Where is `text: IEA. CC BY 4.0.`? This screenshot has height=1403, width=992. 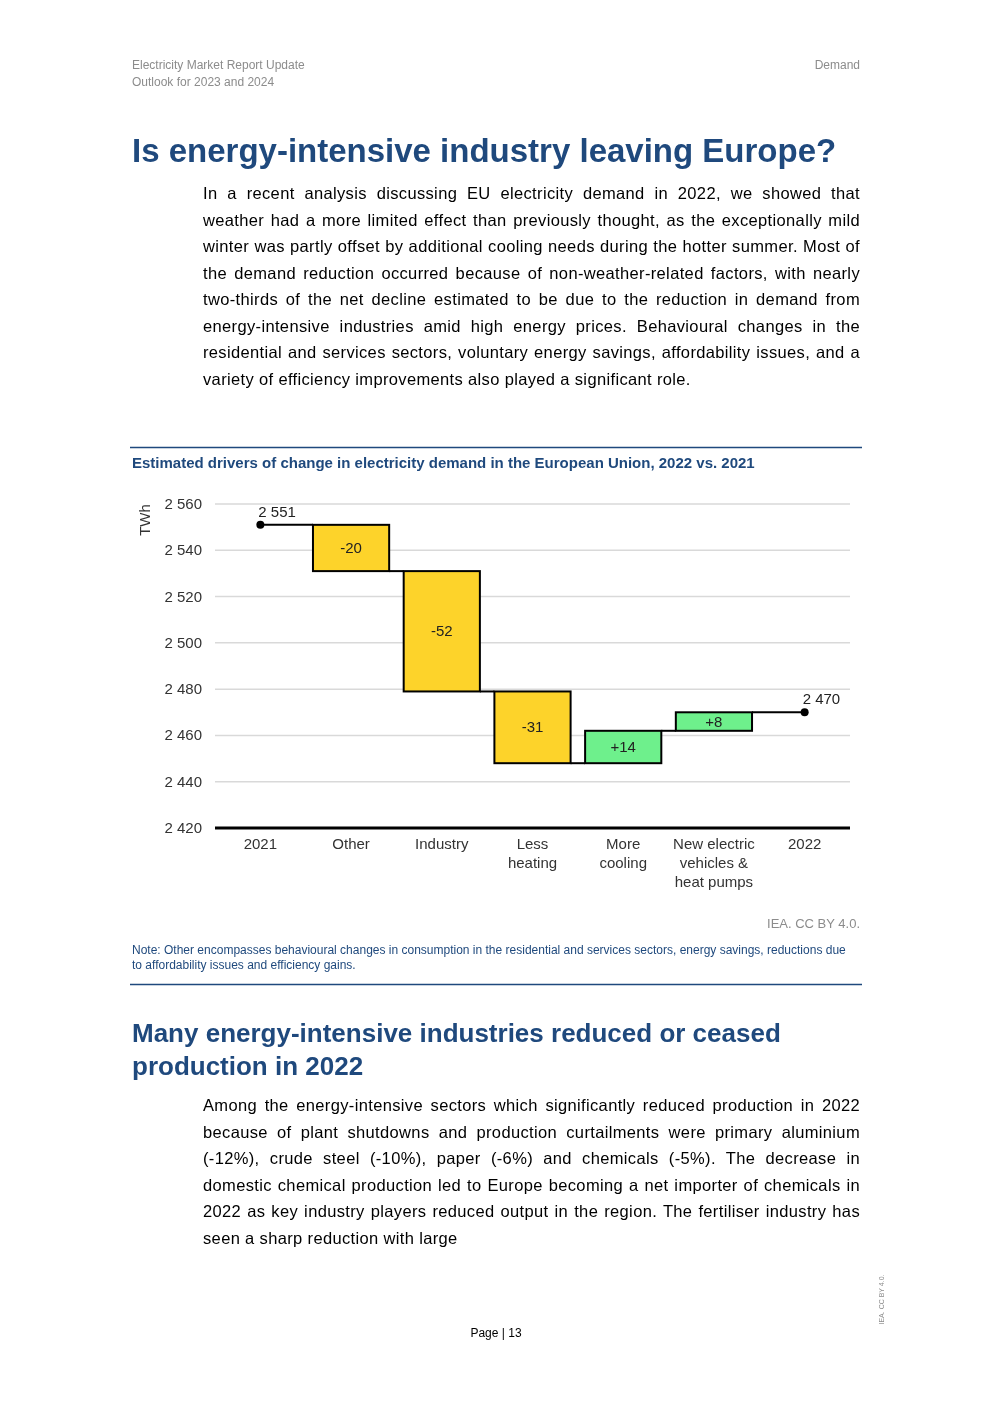
text: IEA. CC BY 4.0. is located at coordinates (813, 923).